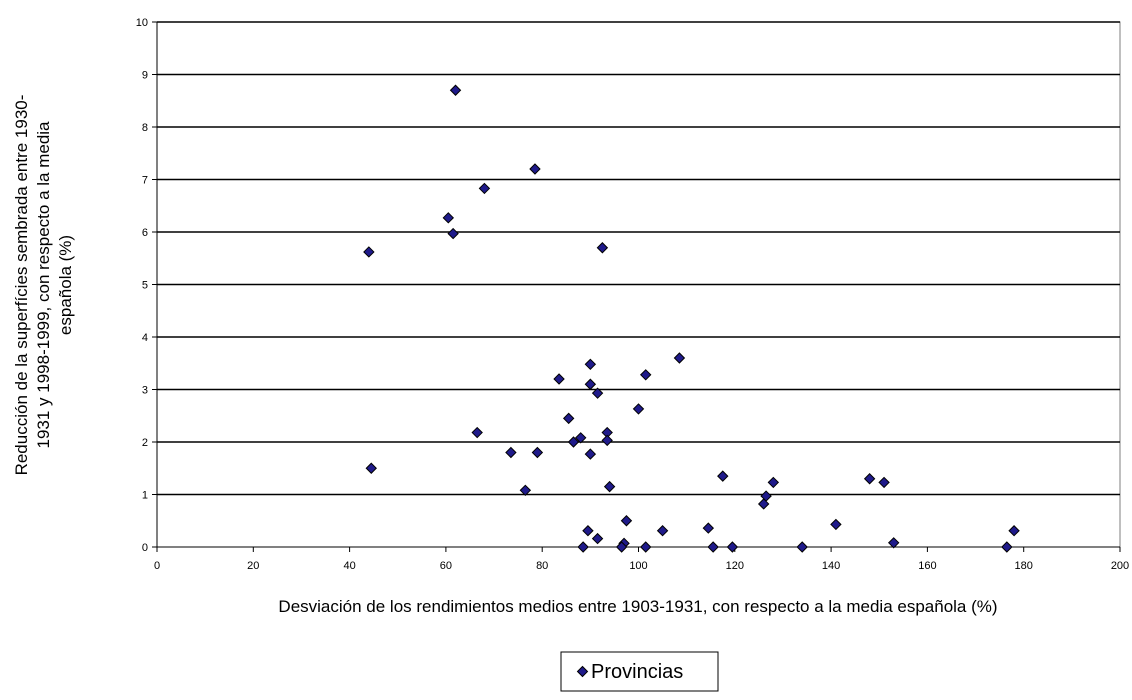  Describe the element at coordinates (446, 566) in the screenshot. I see `x-tick-label: 60` at that location.